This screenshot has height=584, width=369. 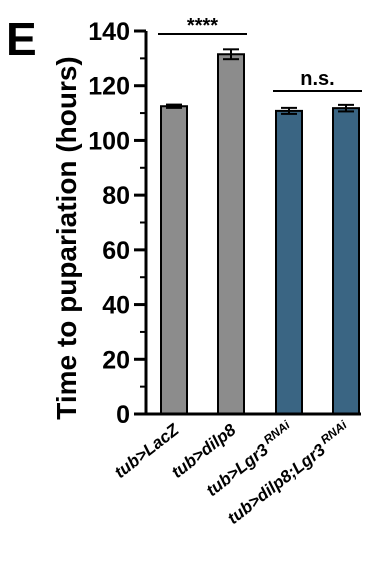 I want to click on y-axis-title: Time to pupariation (hours), so click(x=66, y=237).